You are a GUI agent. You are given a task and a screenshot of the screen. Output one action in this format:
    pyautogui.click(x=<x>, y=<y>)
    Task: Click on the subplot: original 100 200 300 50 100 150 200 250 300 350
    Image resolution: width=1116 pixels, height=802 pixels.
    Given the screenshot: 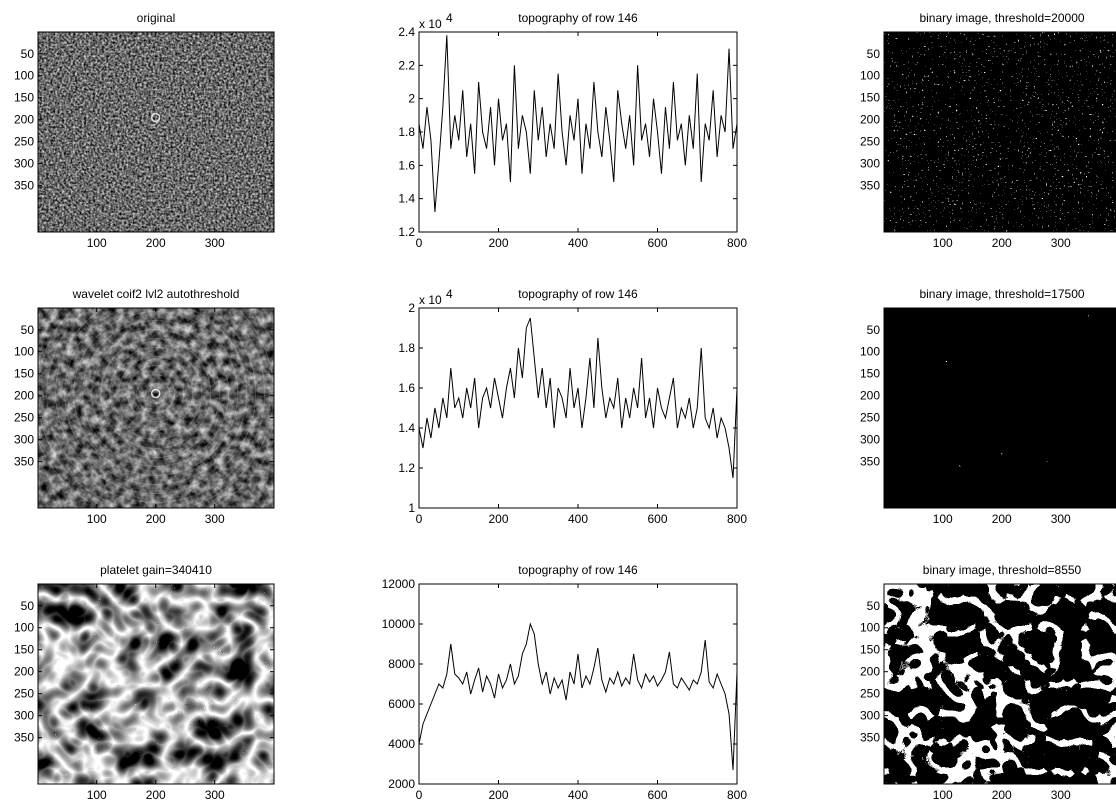 What is the action you would take?
    pyautogui.click(x=149, y=125)
    